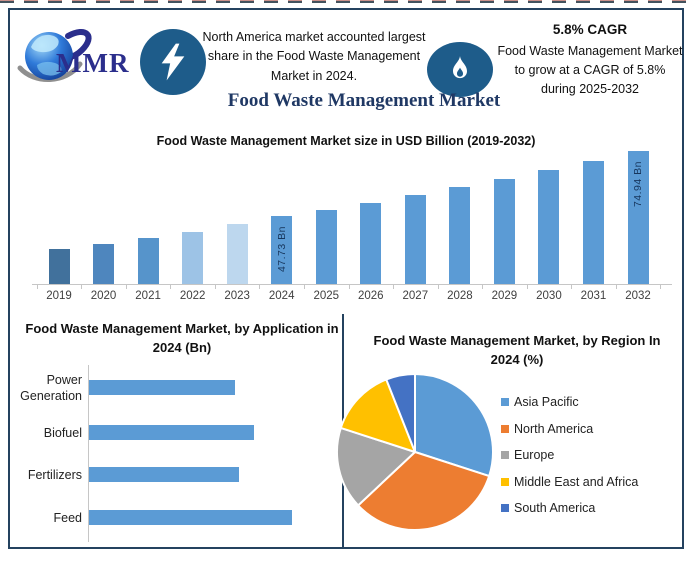  What do you see at coordinates (148, 296) in the screenshot?
I see `x-tick-label-2021: 2021` at bounding box center [148, 296].